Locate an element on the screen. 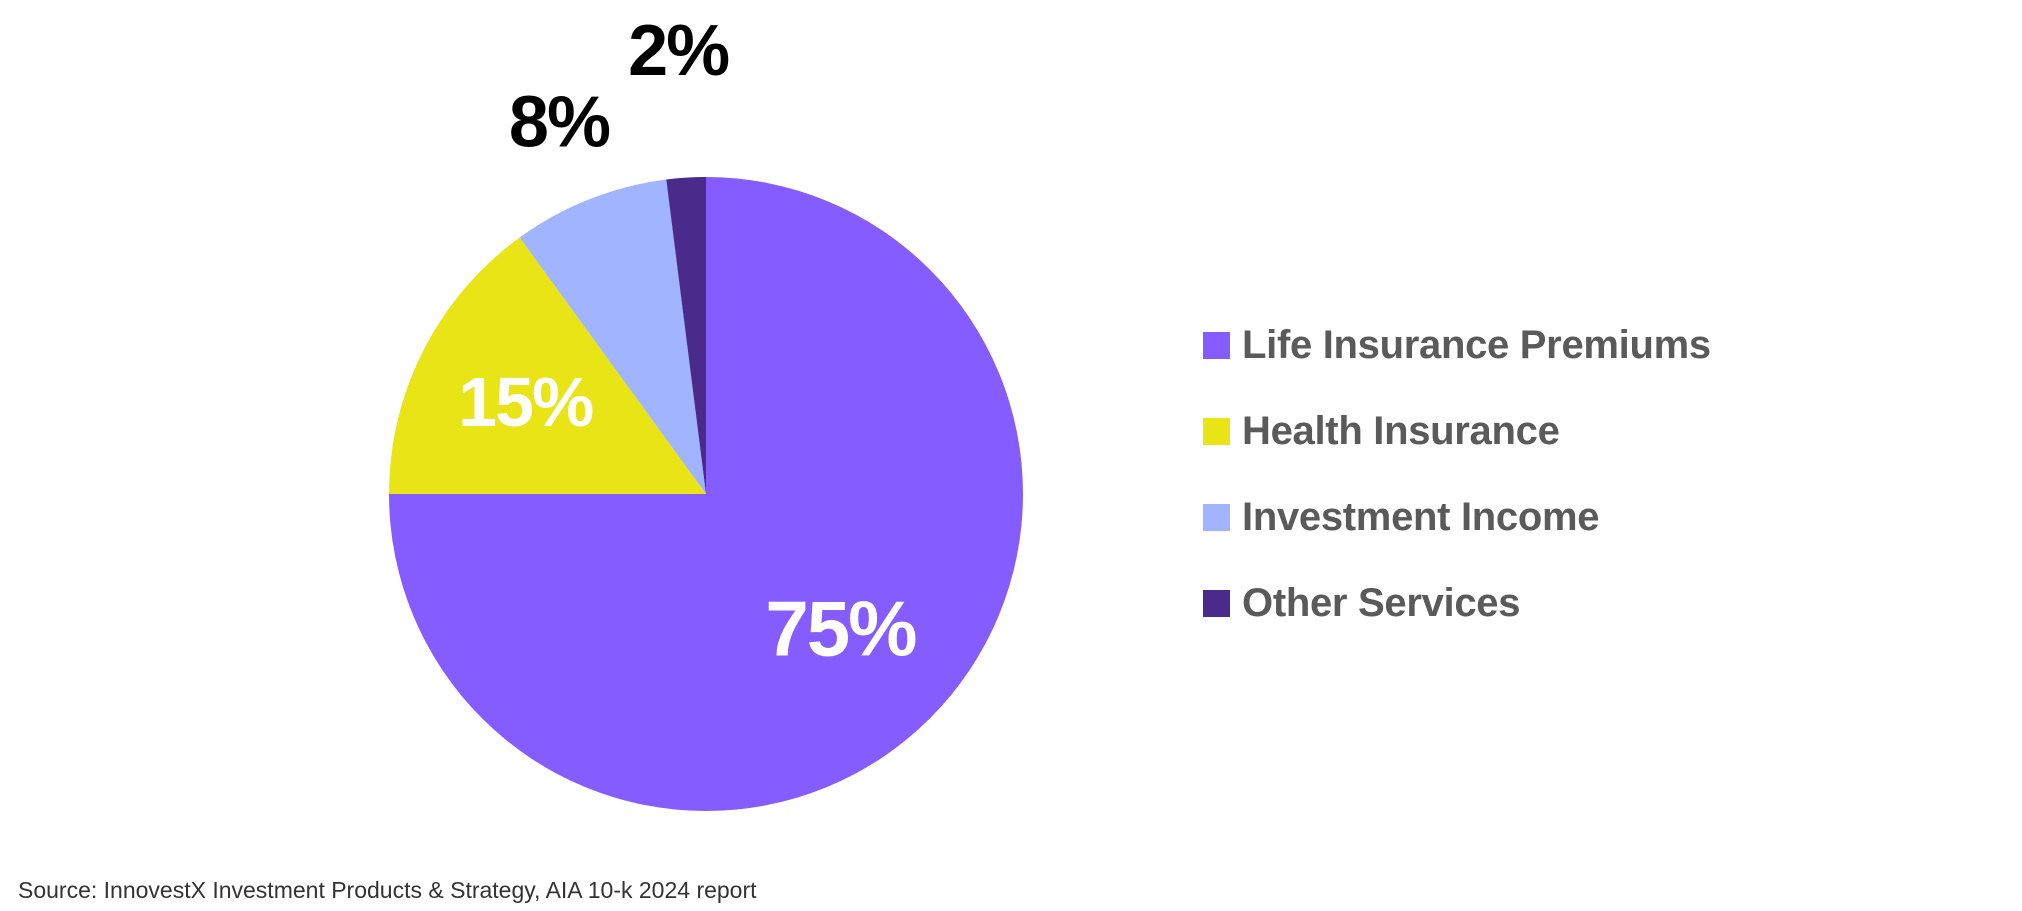  pie-label-other-services: 2% is located at coordinates (678, 51).